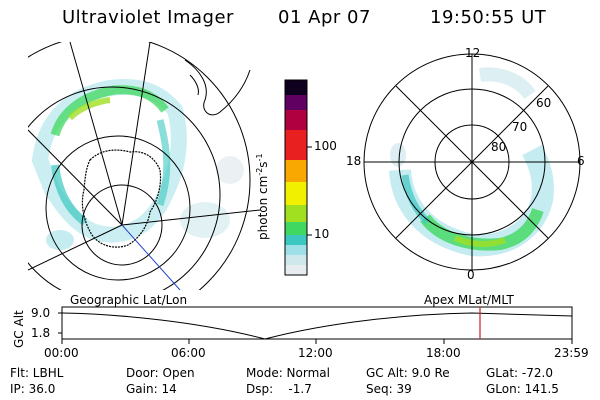 This screenshot has width=600, height=400. What do you see at coordinates (315, 353) in the screenshot?
I see `time-tick: 12:00` at bounding box center [315, 353].